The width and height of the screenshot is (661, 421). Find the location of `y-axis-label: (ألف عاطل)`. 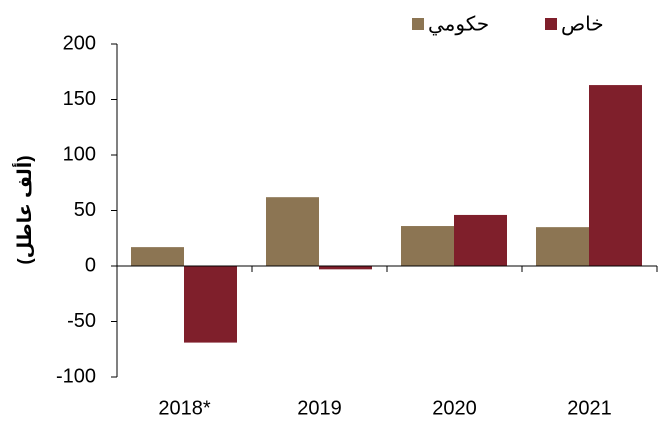

y-axis-label: (ألف عاطل) is located at coordinates (24, 209).